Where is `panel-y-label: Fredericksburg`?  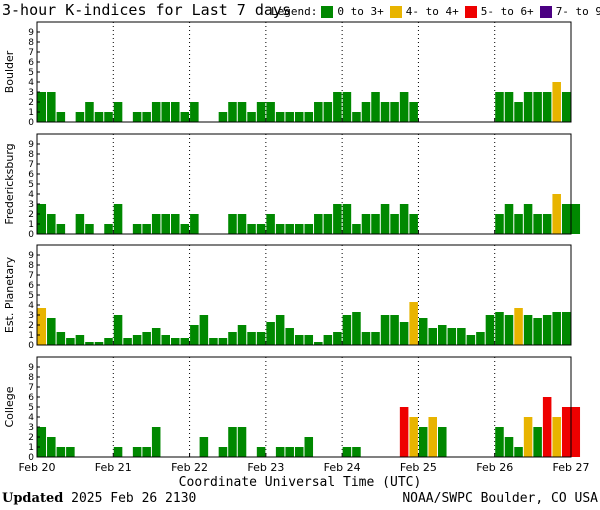 panel-y-label: Fredericksburg is located at coordinates (9, 183).